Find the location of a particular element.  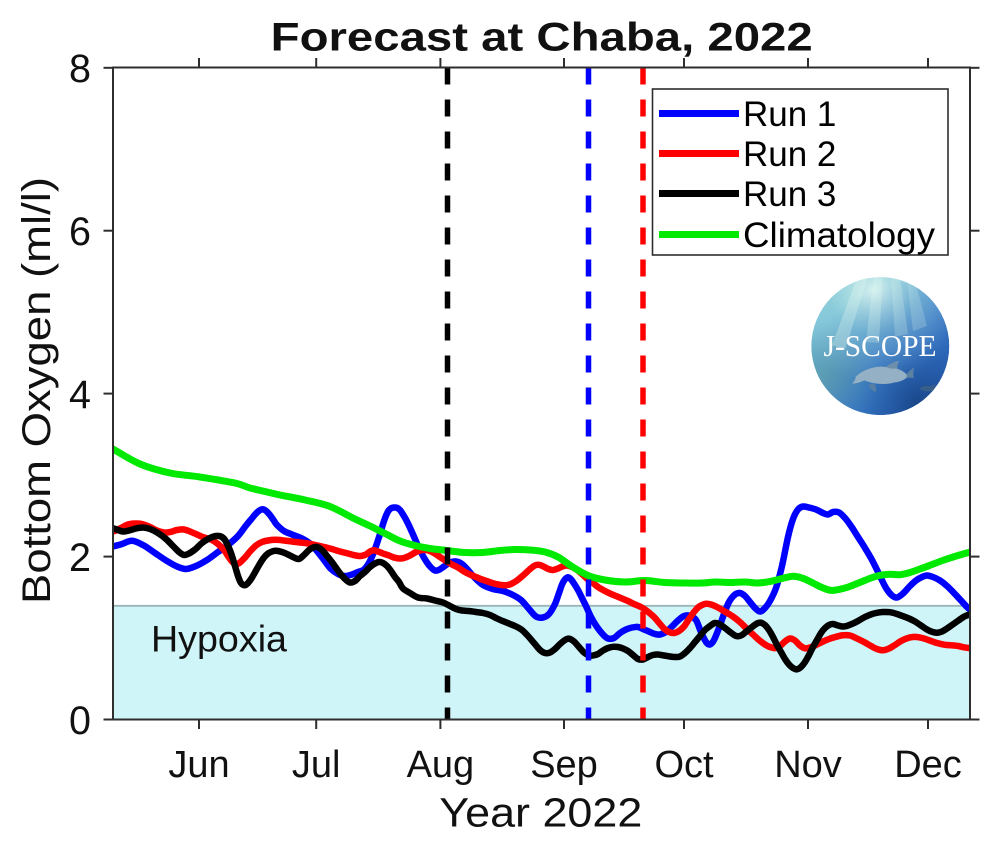

svg-text: J-SCOPE is located at coordinates (880, 345).